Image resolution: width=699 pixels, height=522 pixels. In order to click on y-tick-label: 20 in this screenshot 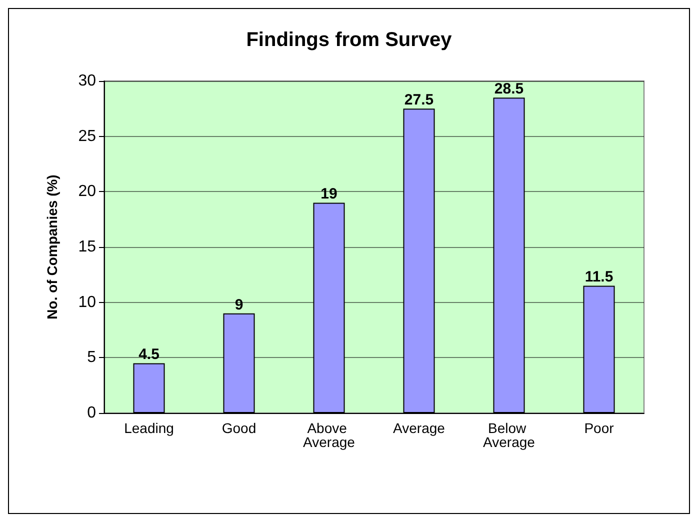, I will do `click(87, 191)`.